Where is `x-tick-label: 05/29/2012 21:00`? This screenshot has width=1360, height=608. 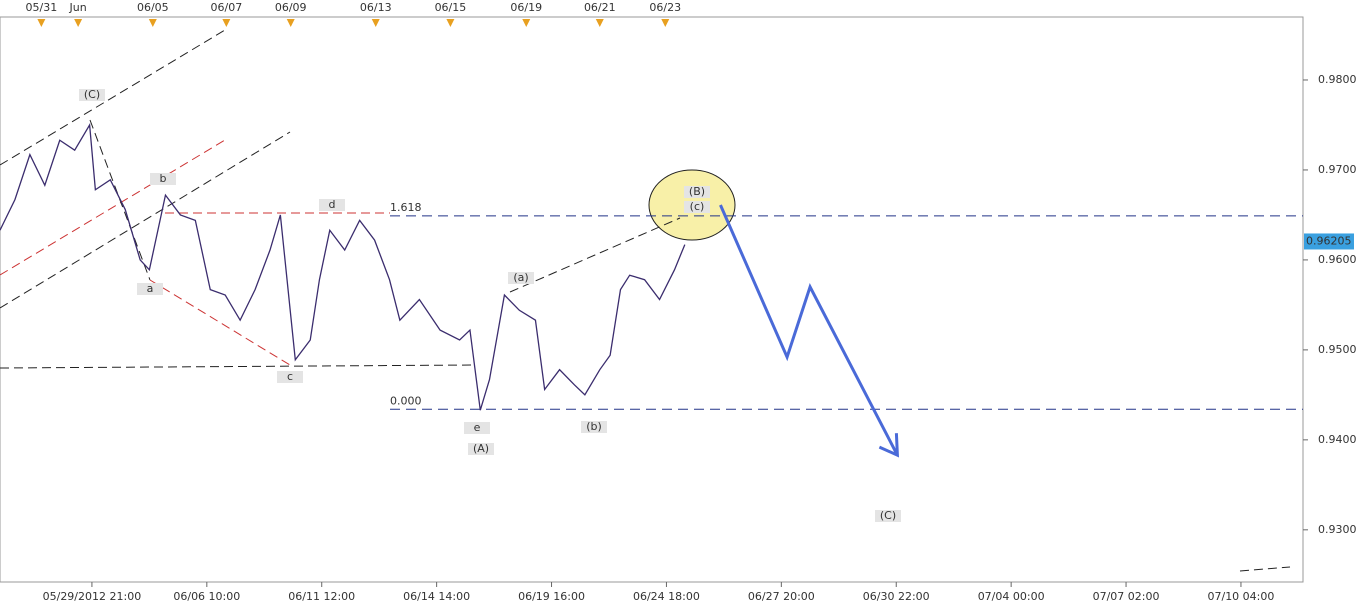 x-tick-label: 05/29/2012 21:00 is located at coordinates (92, 596).